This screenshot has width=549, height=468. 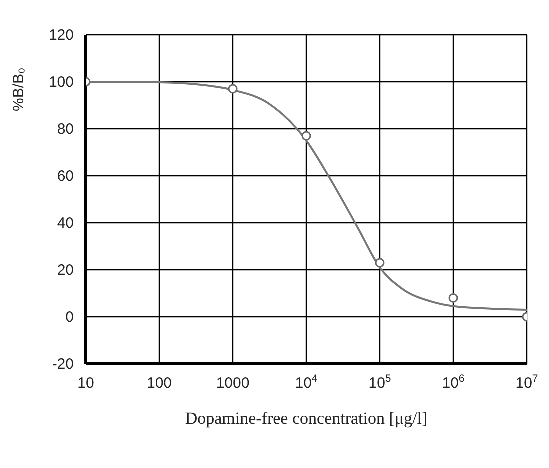 What do you see at coordinates (70, 317) in the screenshot?
I see `y-tick-label: 0` at bounding box center [70, 317].